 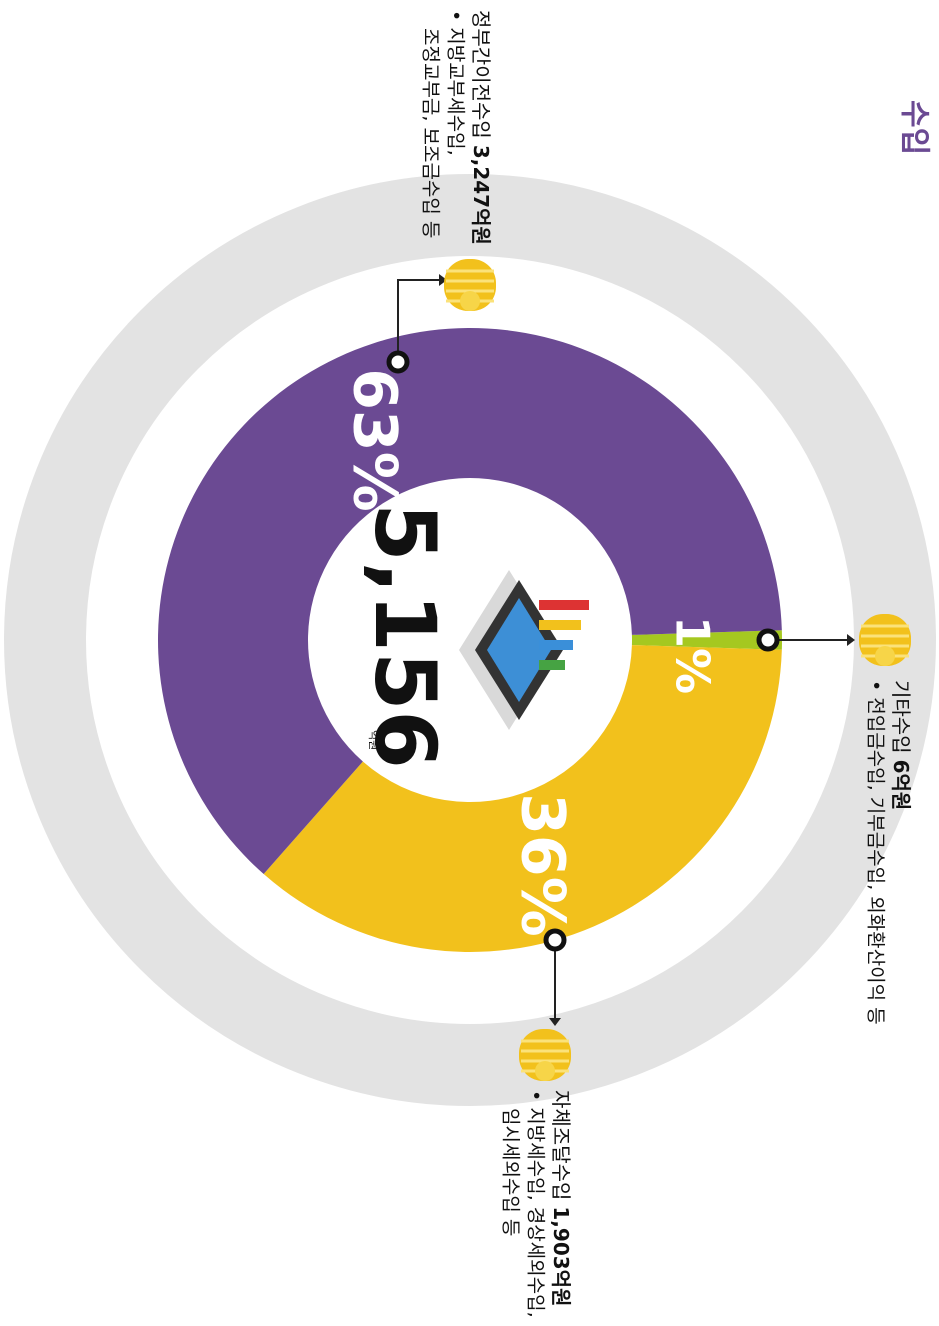 I want to click on annotation-detail: • 지방교부세수입,, so click(x=456, y=83).